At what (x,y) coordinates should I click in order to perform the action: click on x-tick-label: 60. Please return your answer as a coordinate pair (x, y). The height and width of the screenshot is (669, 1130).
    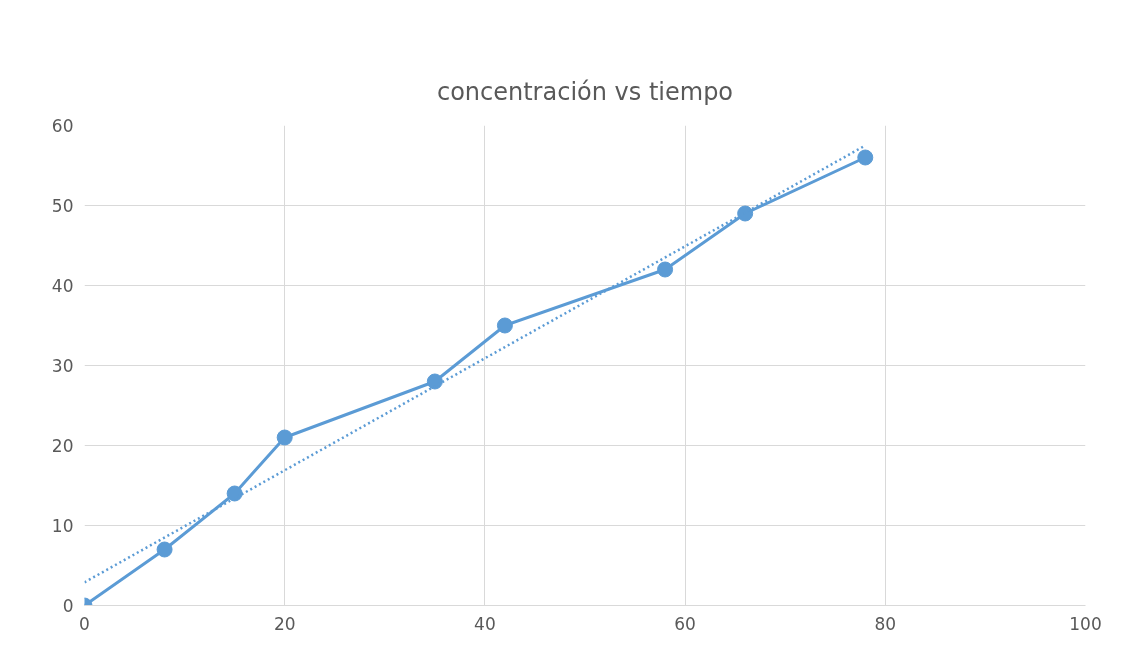
    Looking at the image, I should click on (685, 623).